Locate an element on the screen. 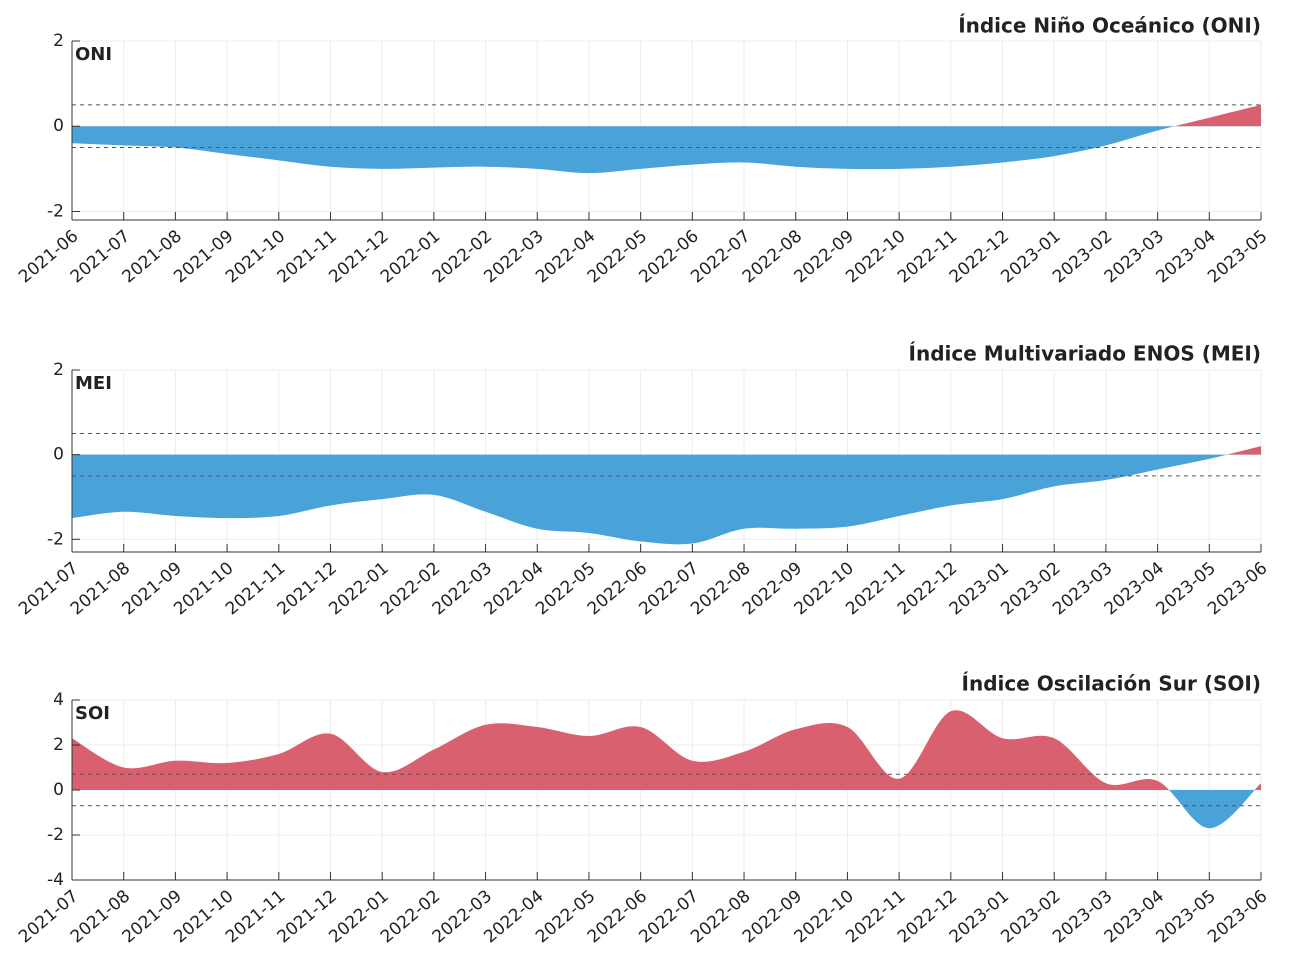 The image size is (1298, 973). positive-area is located at coordinates (666, 750).